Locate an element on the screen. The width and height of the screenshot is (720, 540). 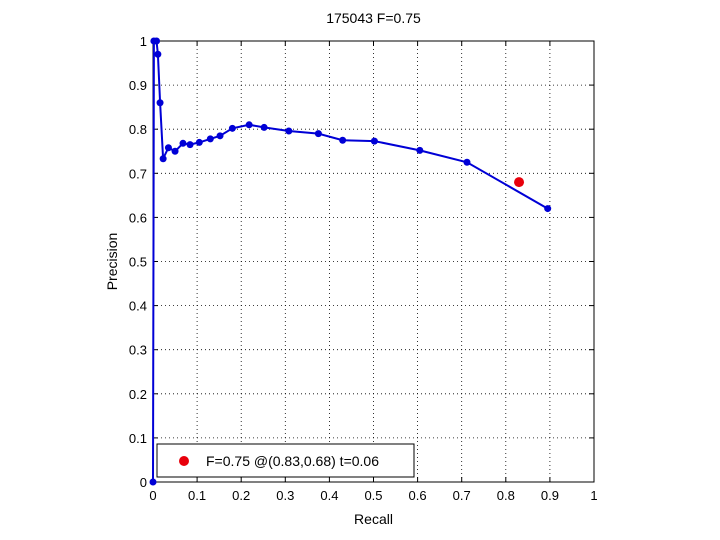
x-tick-label: 0.7 is located at coordinates (462, 495).